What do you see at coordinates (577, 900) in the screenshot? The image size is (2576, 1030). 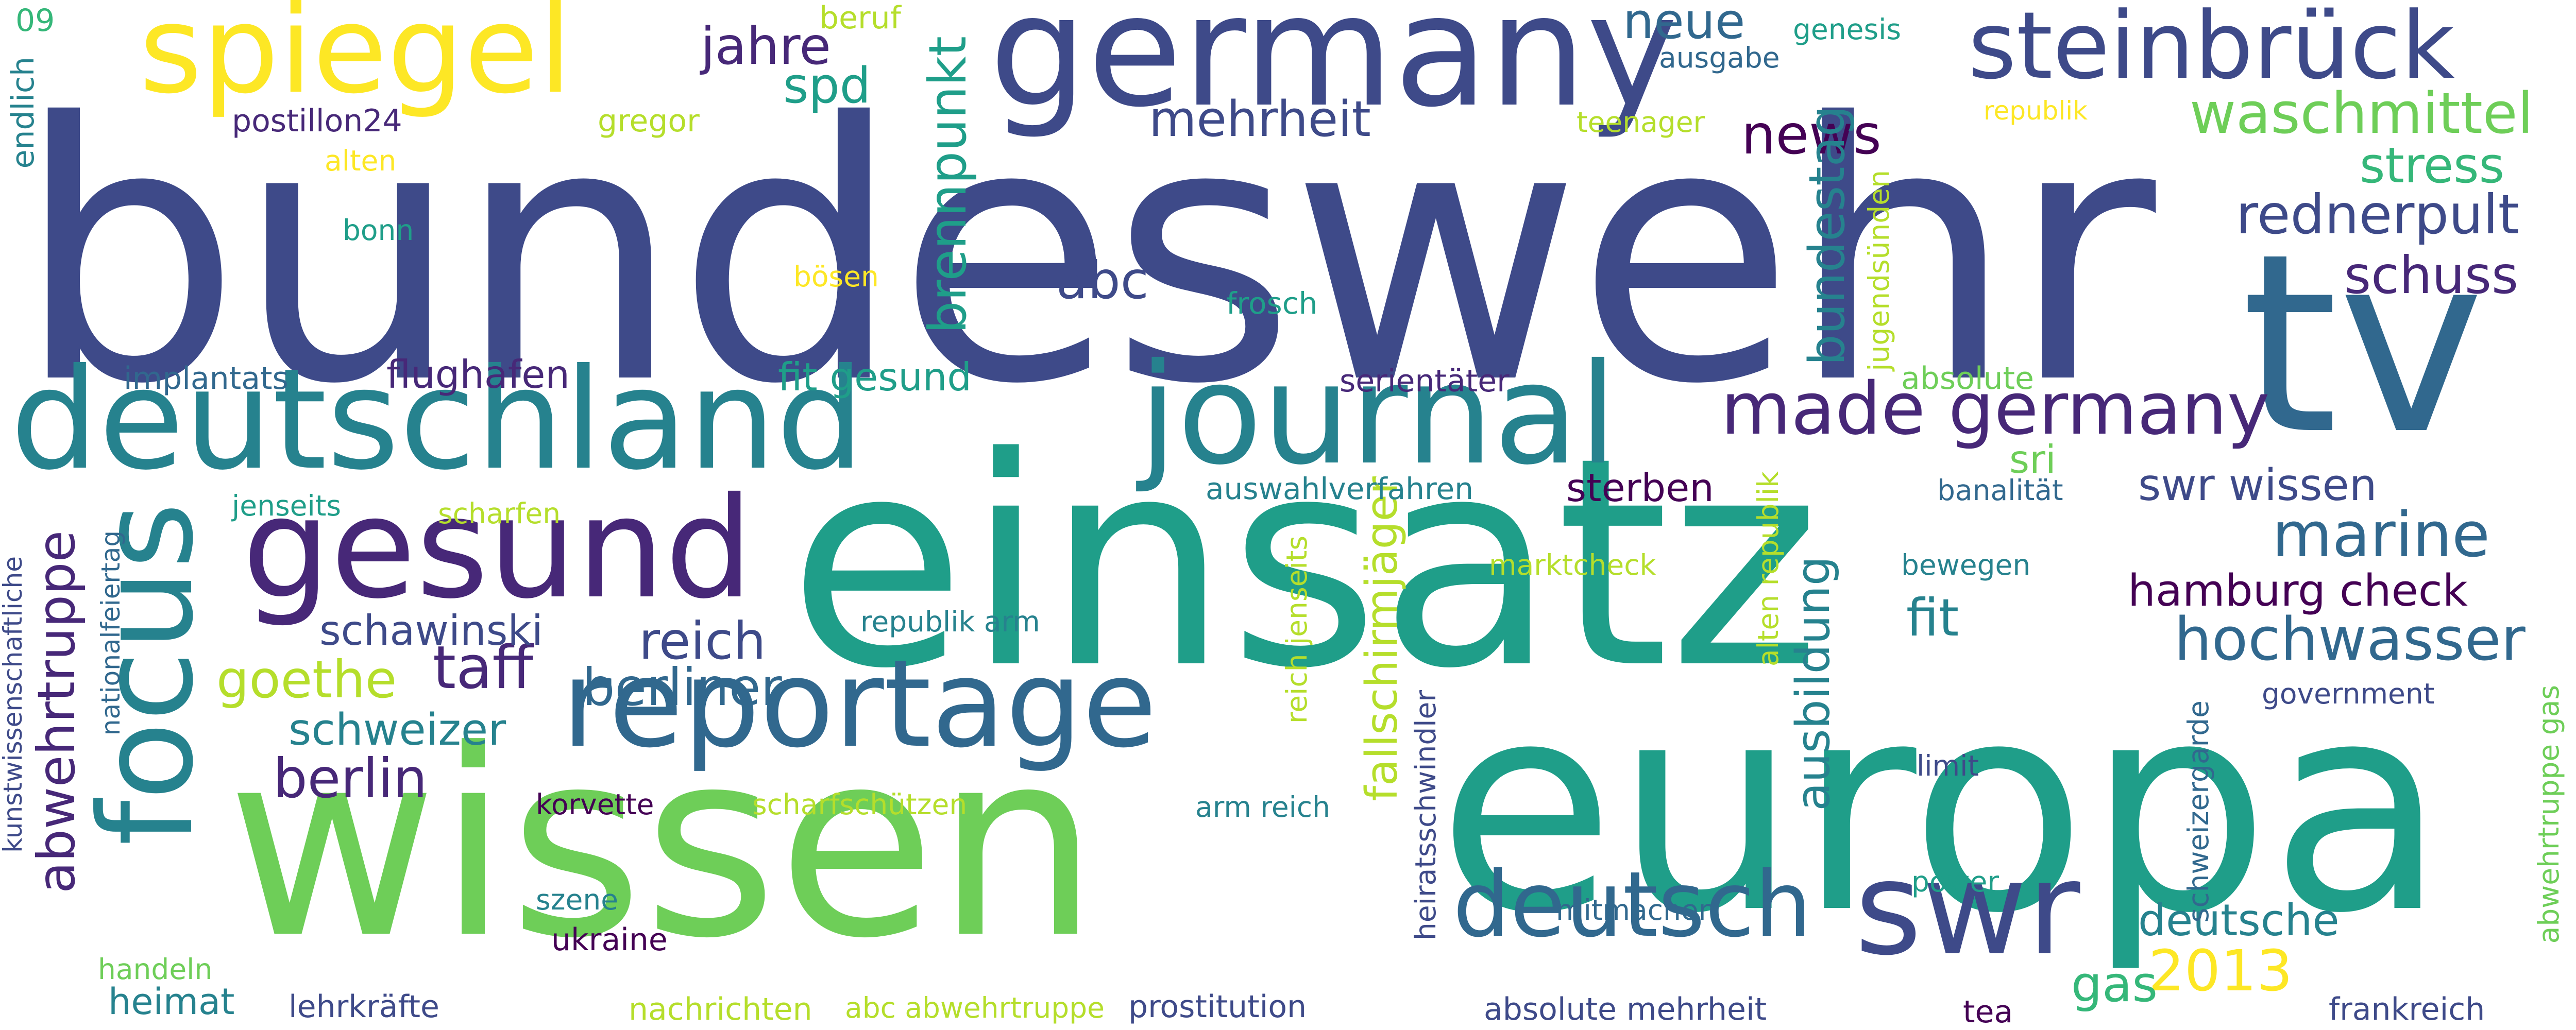 I see `word-szene: szene` at bounding box center [577, 900].